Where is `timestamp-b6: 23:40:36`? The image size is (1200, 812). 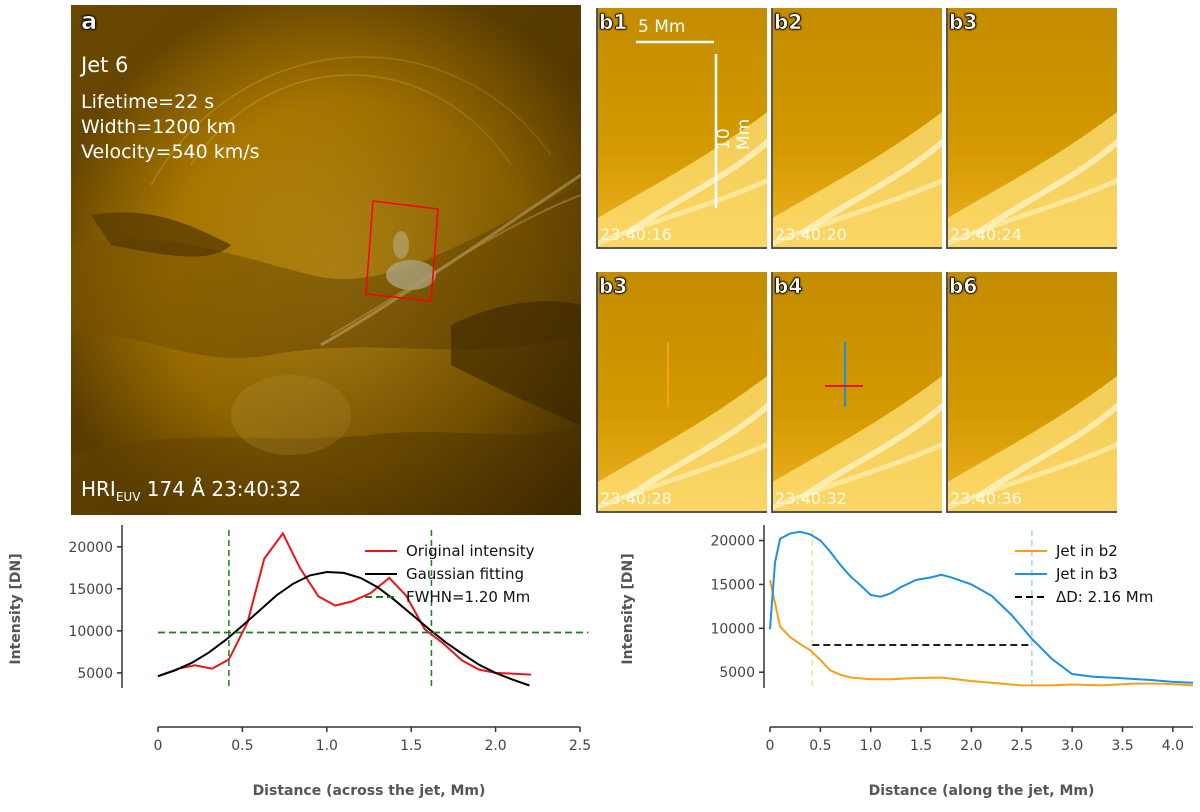 timestamp-b6: 23:40:36 is located at coordinates (986, 498).